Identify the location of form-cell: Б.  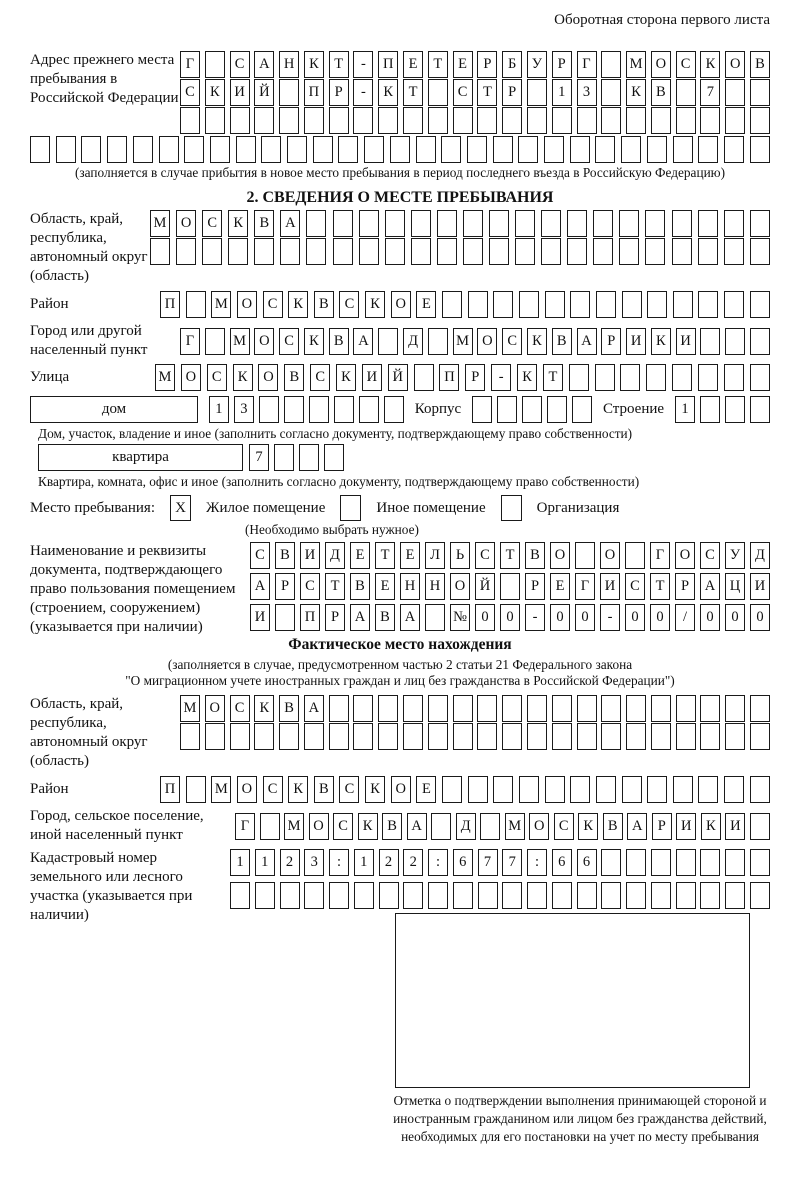
(512, 64).